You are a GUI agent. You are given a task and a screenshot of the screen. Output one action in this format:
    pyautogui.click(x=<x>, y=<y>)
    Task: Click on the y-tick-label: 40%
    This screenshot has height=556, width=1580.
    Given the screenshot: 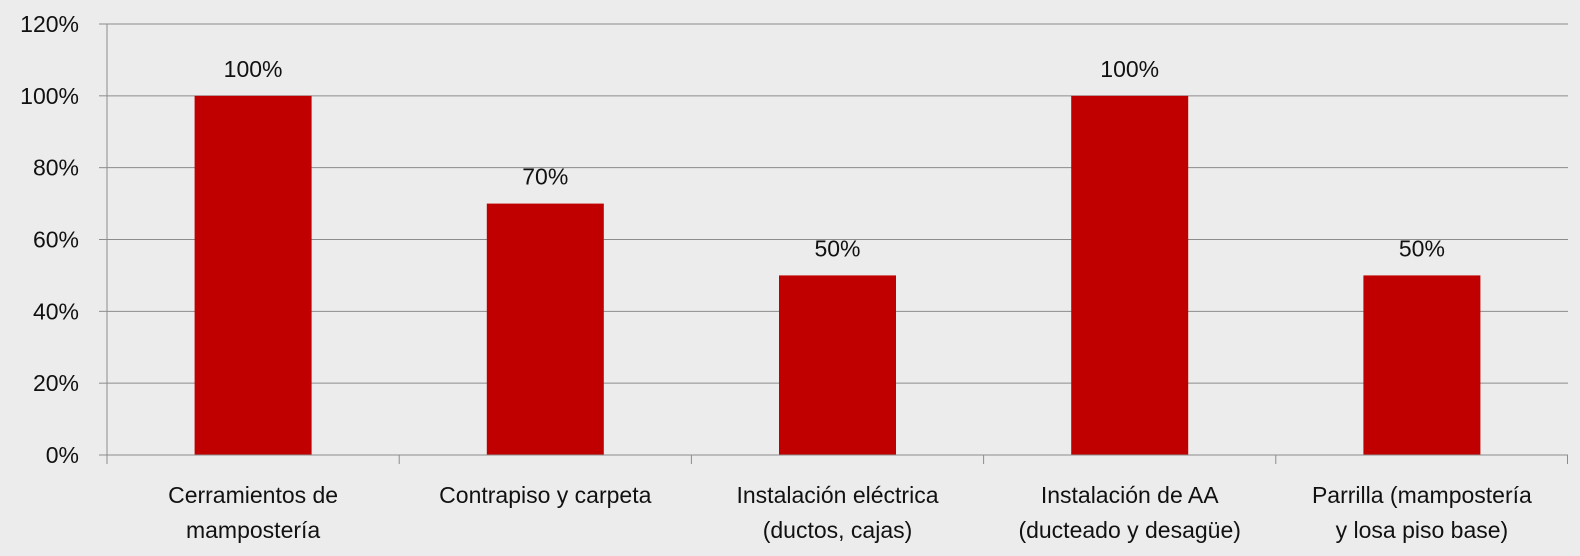 What is the action you would take?
    pyautogui.click(x=56, y=311)
    